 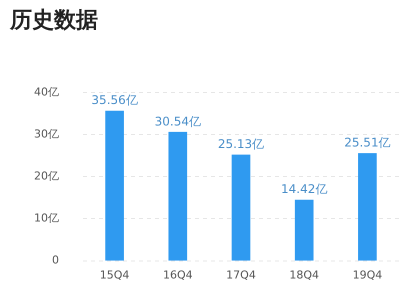 I want to click on x-tick-label: 16Q4, so click(x=177, y=275).